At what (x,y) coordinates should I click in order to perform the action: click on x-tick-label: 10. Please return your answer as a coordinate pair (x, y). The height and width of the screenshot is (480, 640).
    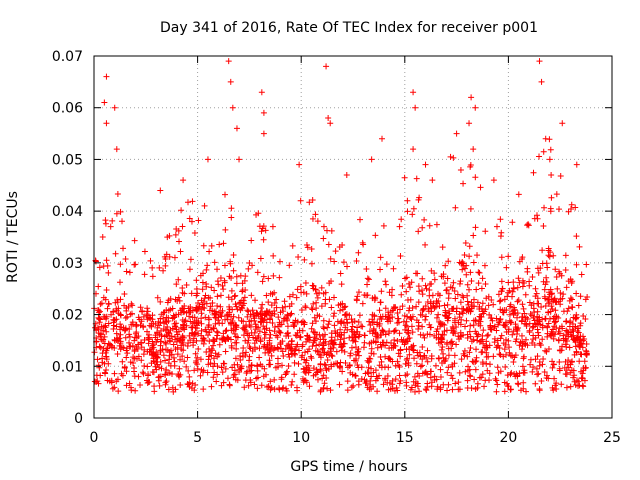
    Looking at the image, I should click on (301, 438).